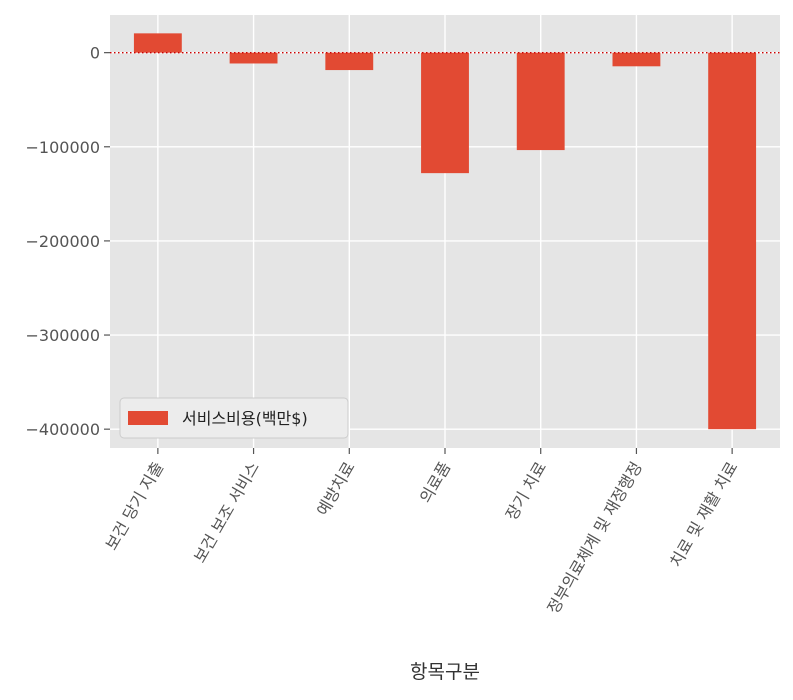 The height and width of the screenshot is (700, 793). I want to click on x-tick-label: 보건 당기 지출, so click(135, 506).